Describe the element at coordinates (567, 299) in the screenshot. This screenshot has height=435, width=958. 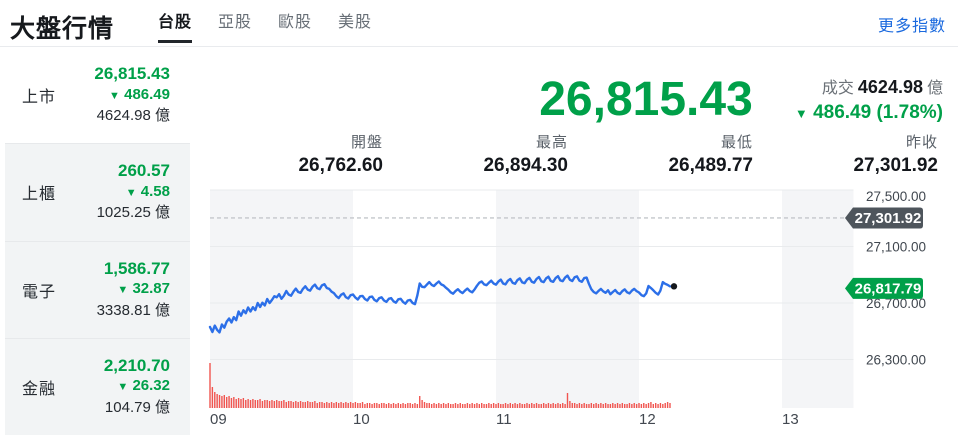
I see `hour-band` at that location.